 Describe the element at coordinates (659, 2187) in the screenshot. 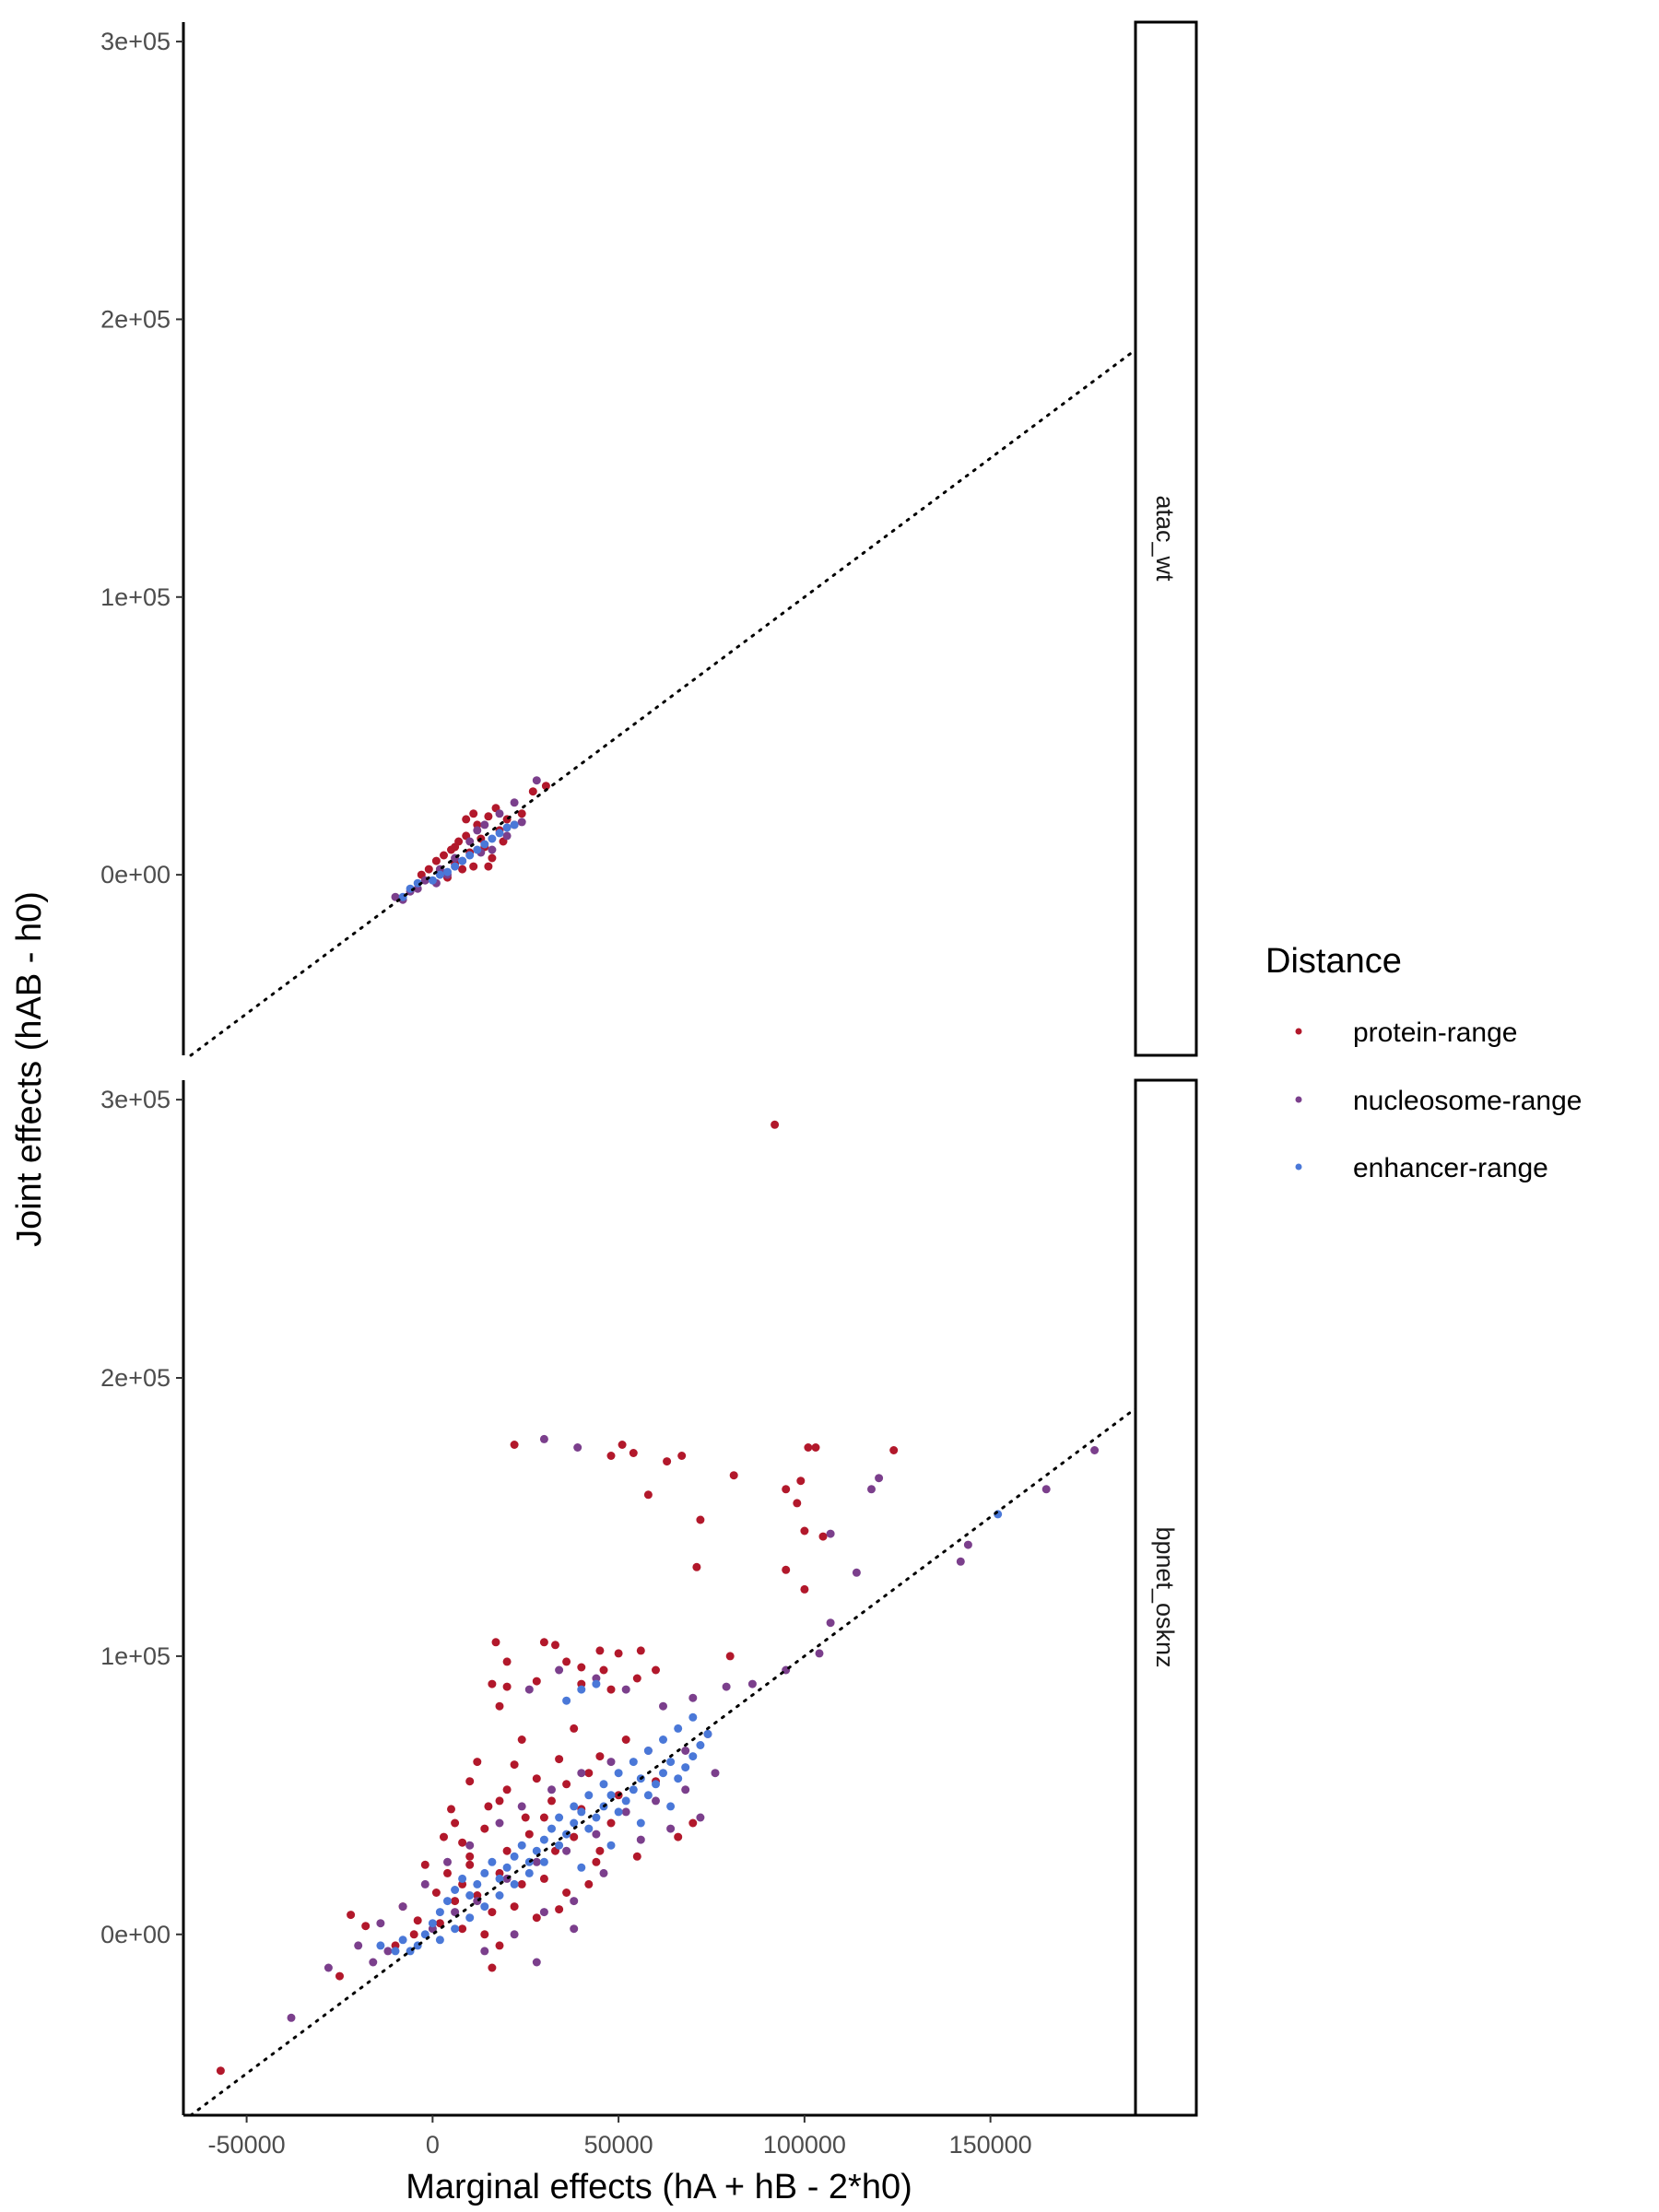

I see `x-axis-title: Marginal effects (hA + hB - 2*h0)` at that location.